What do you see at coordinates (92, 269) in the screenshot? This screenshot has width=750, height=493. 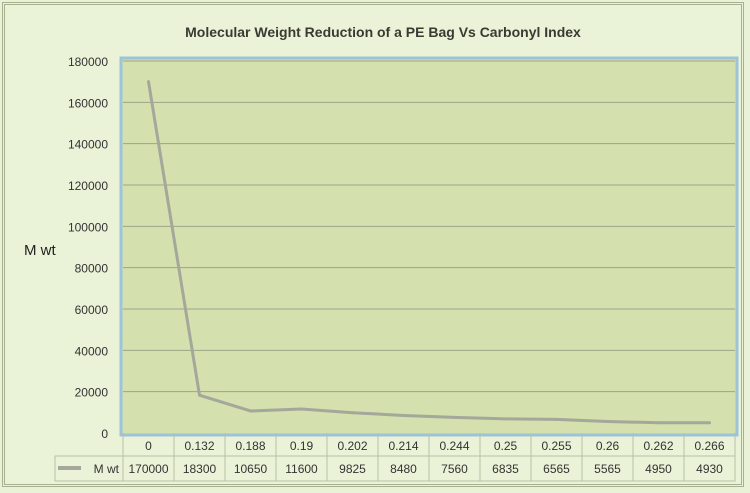 I see `y-tick-label: 80000` at bounding box center [92, 269].